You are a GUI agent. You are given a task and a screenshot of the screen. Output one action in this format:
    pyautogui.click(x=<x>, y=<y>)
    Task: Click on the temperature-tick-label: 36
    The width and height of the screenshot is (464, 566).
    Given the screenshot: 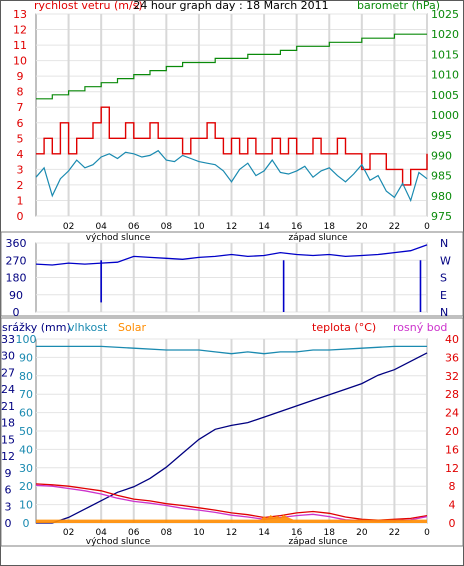 What is the action you would take?
    pyautogui.click(x=452, y=357)
    